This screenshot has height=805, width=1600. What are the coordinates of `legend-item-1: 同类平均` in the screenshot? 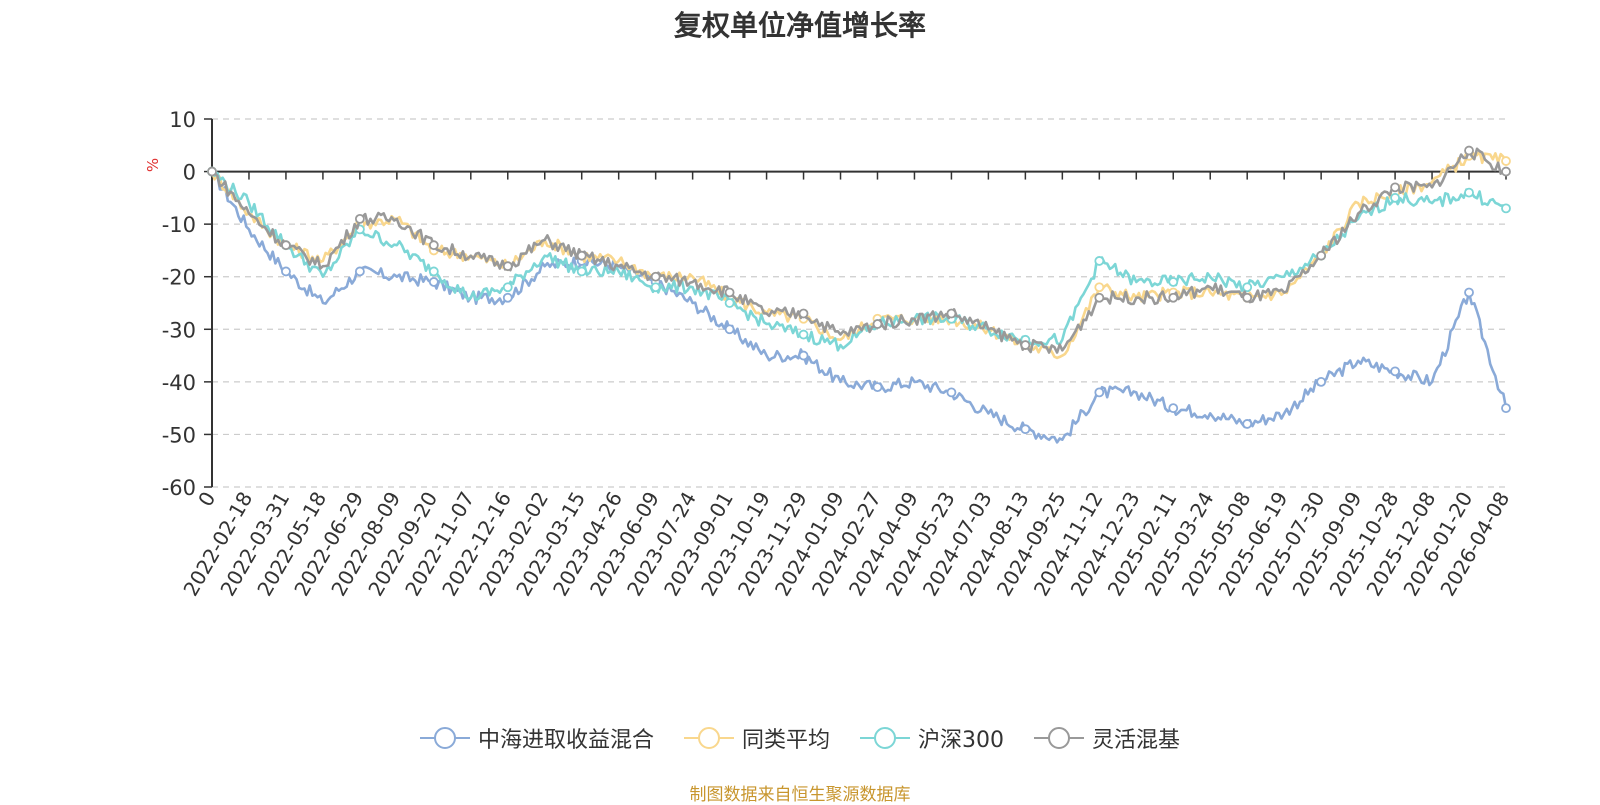 It's located at (756, 738).